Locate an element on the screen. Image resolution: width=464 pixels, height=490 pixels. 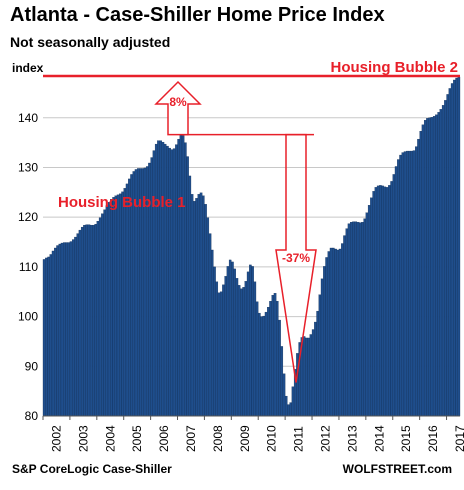
y-tick-labels: 80 90 100 110 120 130 140 is located at coordinates (28, 267).